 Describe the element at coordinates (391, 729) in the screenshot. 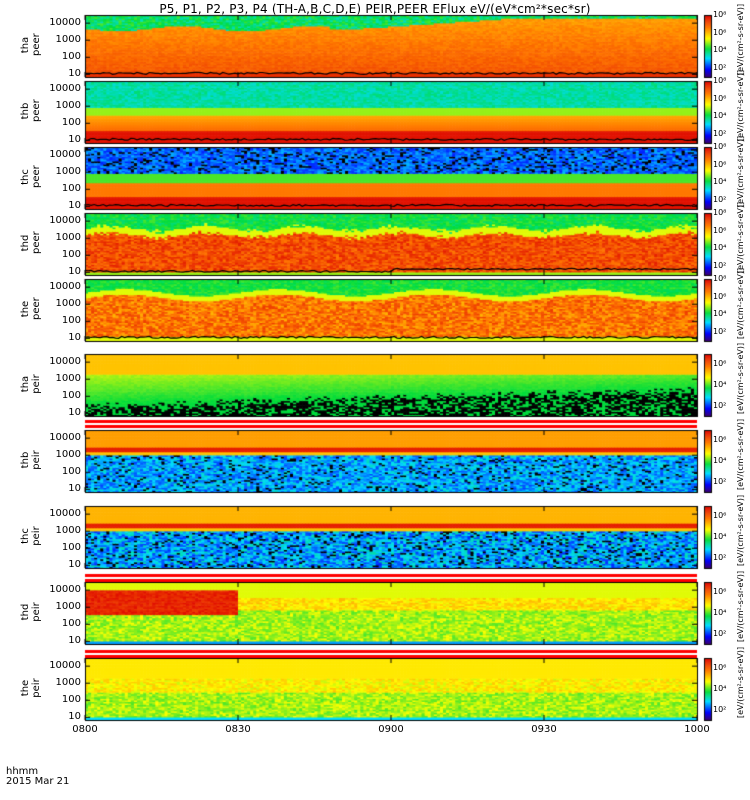

I see `x-tick-label: 0900` at that location.